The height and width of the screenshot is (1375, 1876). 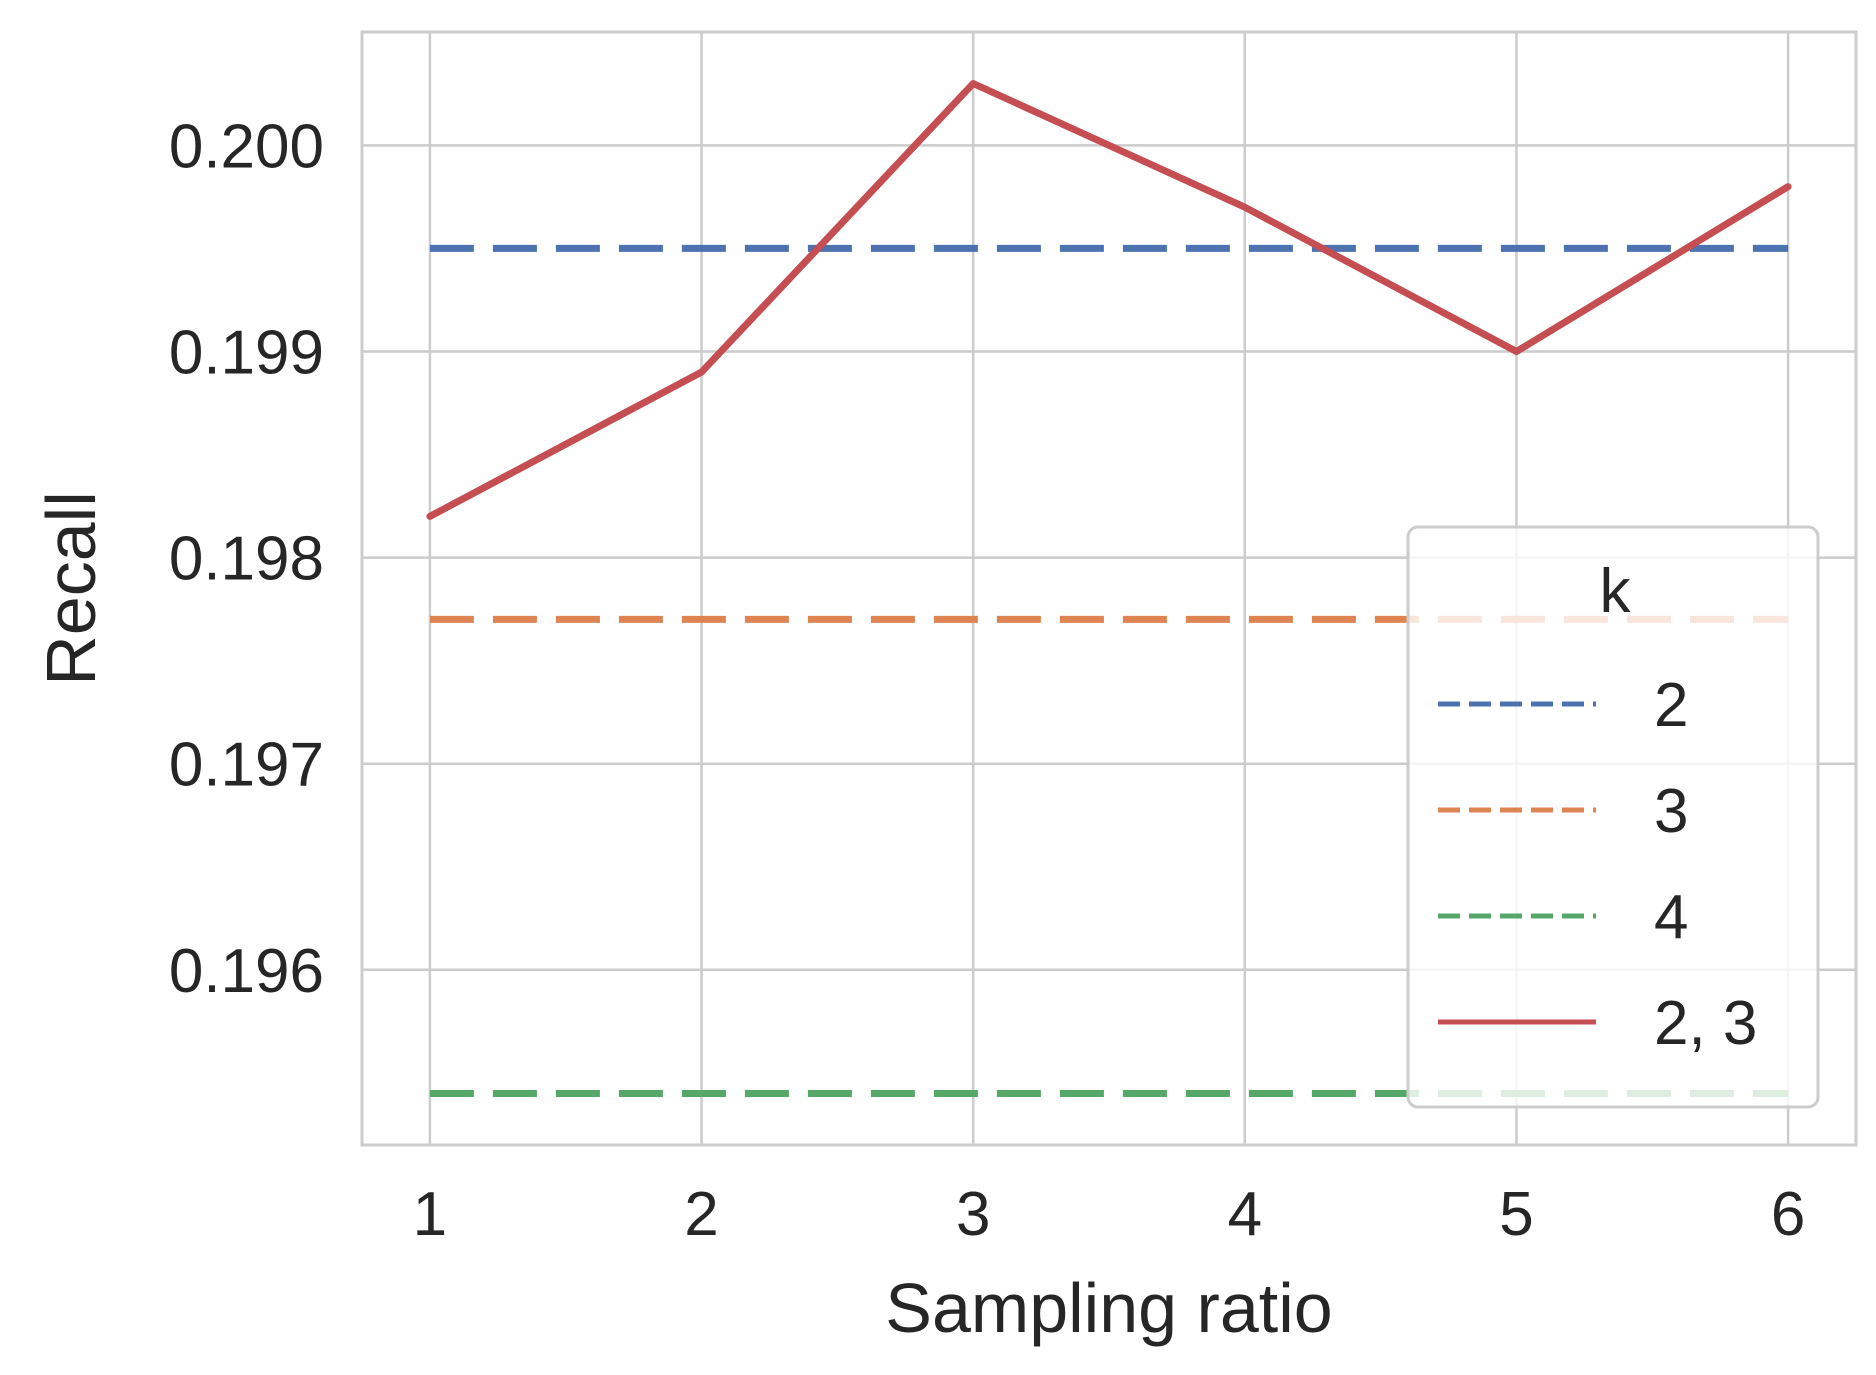 I want to click on y-tick-label: 0.196, so click(x=246, y=971).